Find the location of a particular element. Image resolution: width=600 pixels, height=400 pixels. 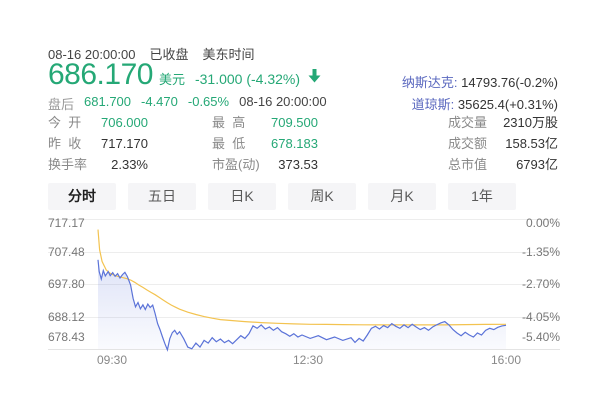

y-axis-price-label: 697.80 is located at coordinates (66, 284).